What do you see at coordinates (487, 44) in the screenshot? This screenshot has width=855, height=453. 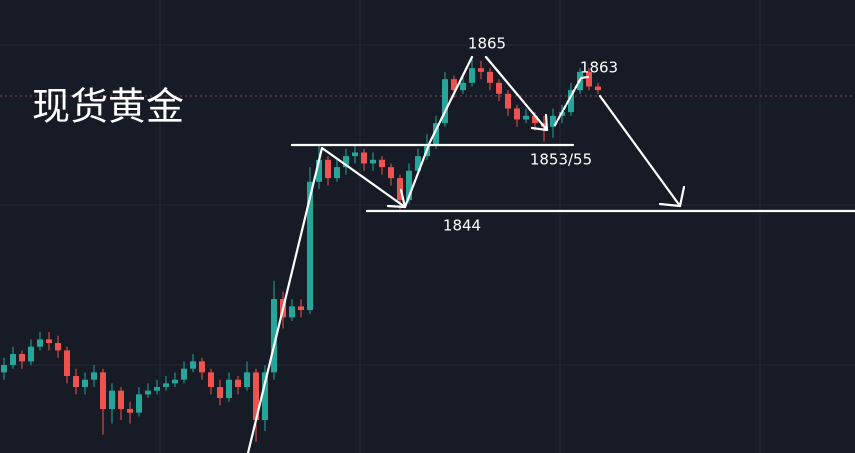 I see `annotation: 1865` at bounding box center [487, 44].